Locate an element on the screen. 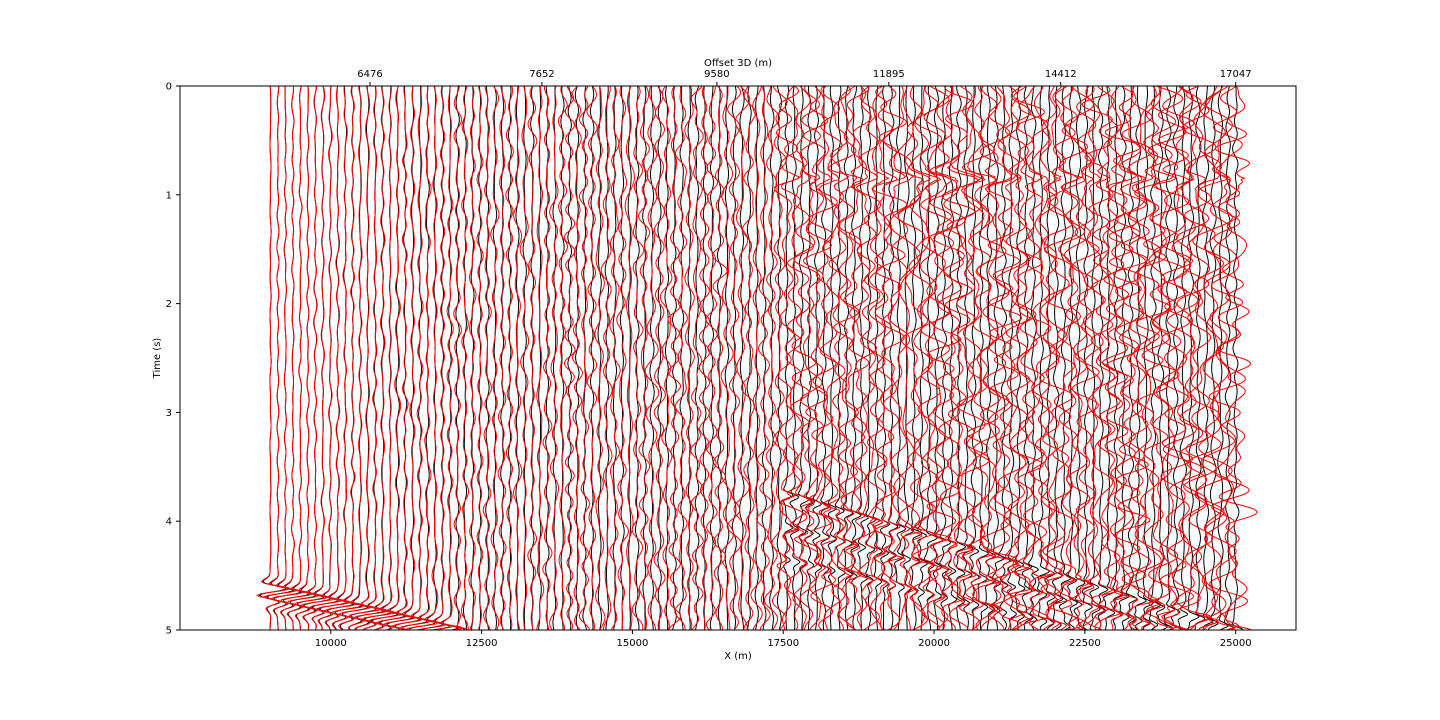 This screenshot has height=720, width=1440. y-tick-label: 4 is located at coordinates (169, 522).